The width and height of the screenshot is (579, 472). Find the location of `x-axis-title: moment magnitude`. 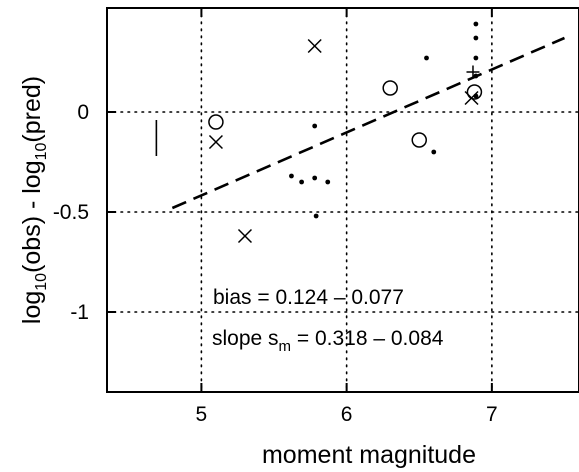

x-axis-title: moment magnitude is located at coordinates (369, 455).